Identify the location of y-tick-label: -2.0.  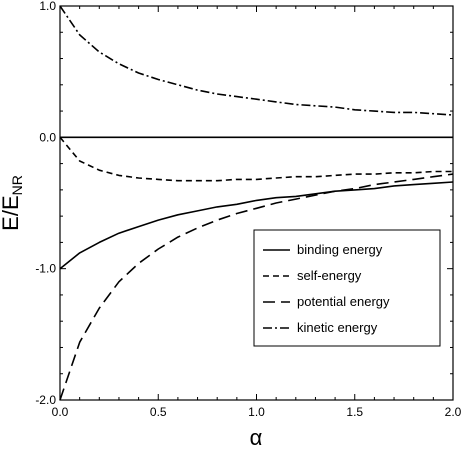
(45, 400).